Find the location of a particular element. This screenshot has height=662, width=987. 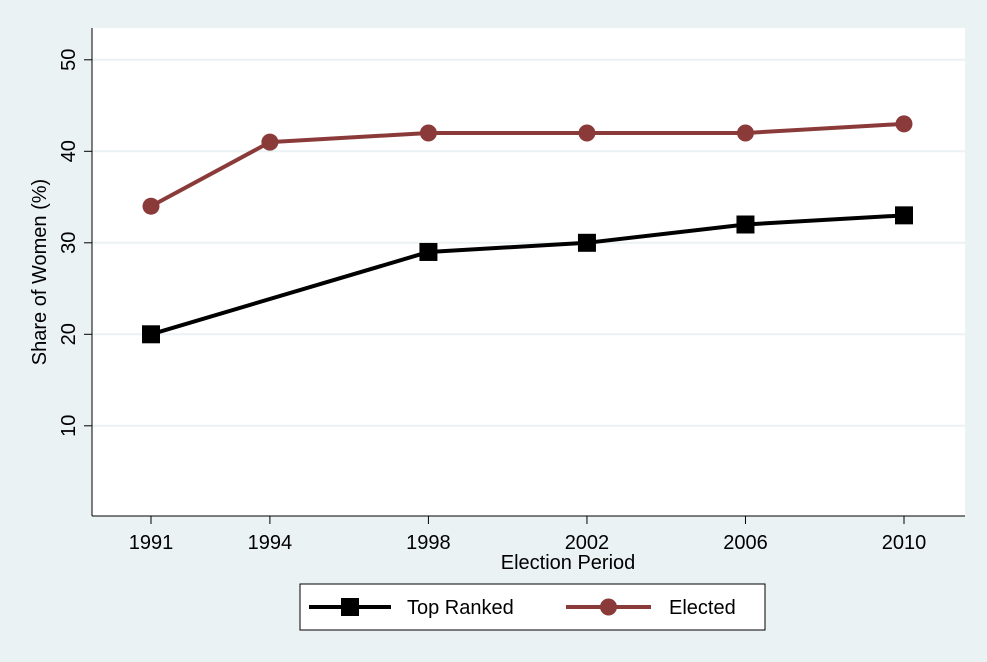

y-ticks: 10 20 30 40 50 is located at coordinates (75, 243).